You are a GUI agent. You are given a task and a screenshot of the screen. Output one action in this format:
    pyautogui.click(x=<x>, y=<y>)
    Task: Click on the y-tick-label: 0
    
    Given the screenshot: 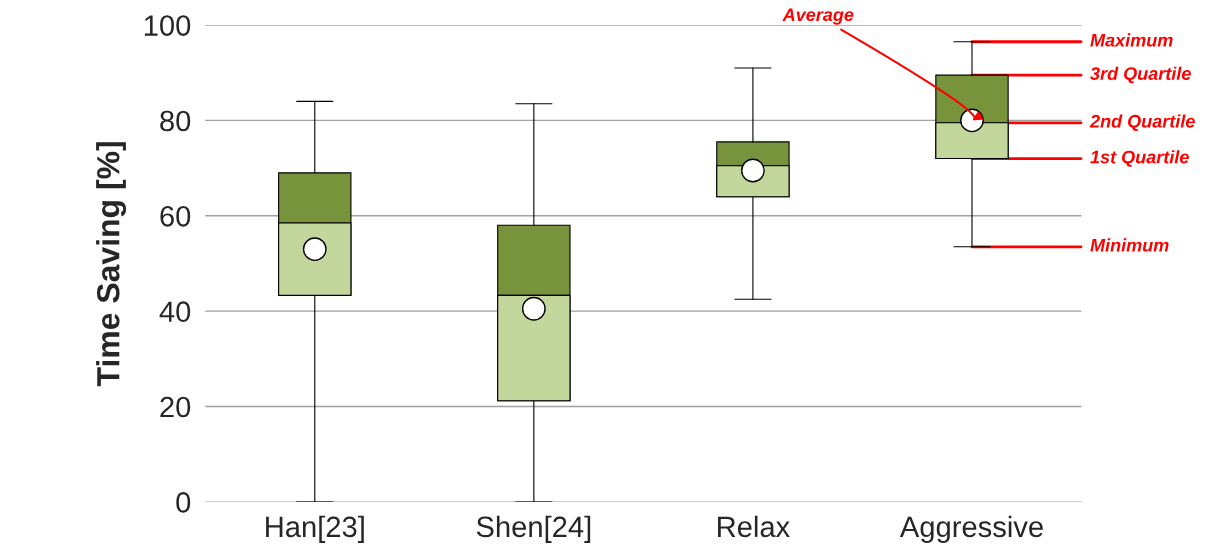 What is the action you would take?
    pyautogui.click(x=183, y=502)
    